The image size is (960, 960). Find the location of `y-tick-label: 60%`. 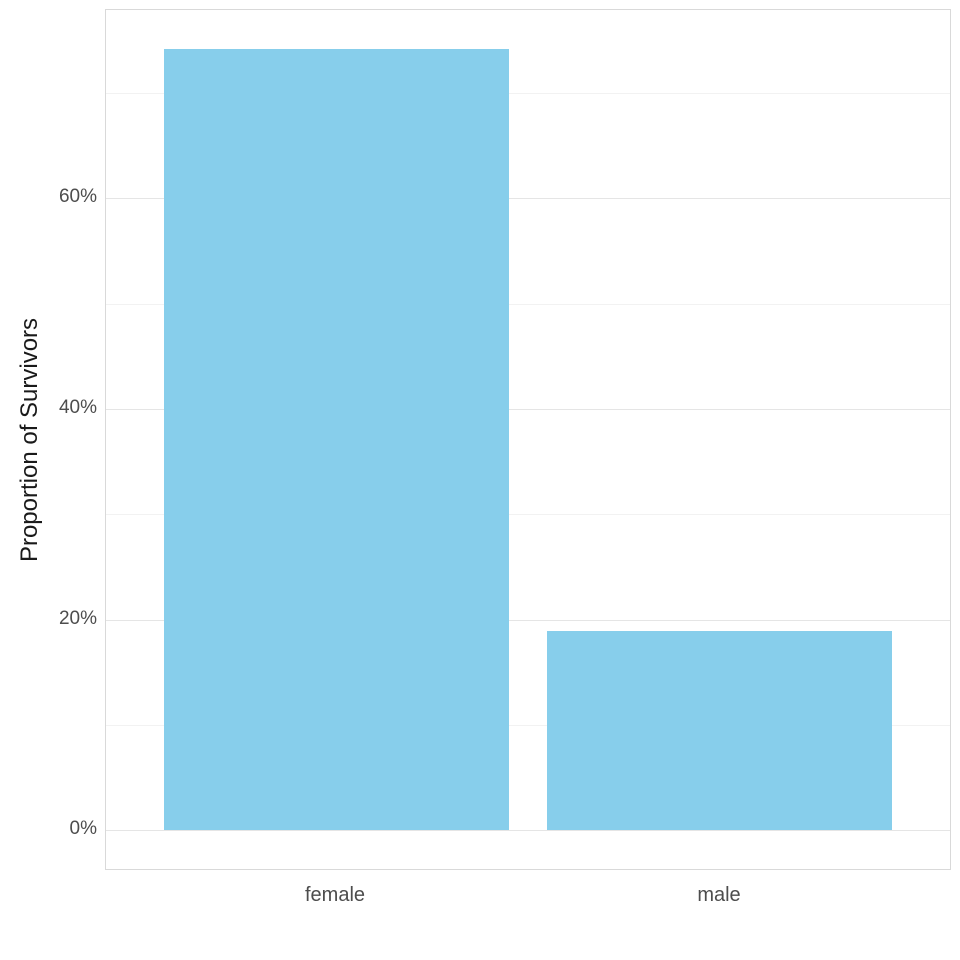

y-tick-label: 60% is located at coordinates (77, 196).